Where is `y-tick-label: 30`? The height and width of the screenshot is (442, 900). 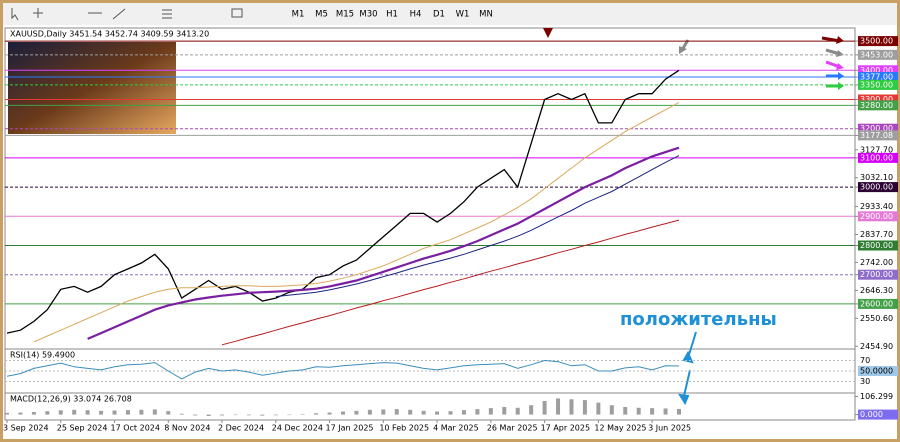
y-tick-label: 30 is located at coordinates (865, 381).